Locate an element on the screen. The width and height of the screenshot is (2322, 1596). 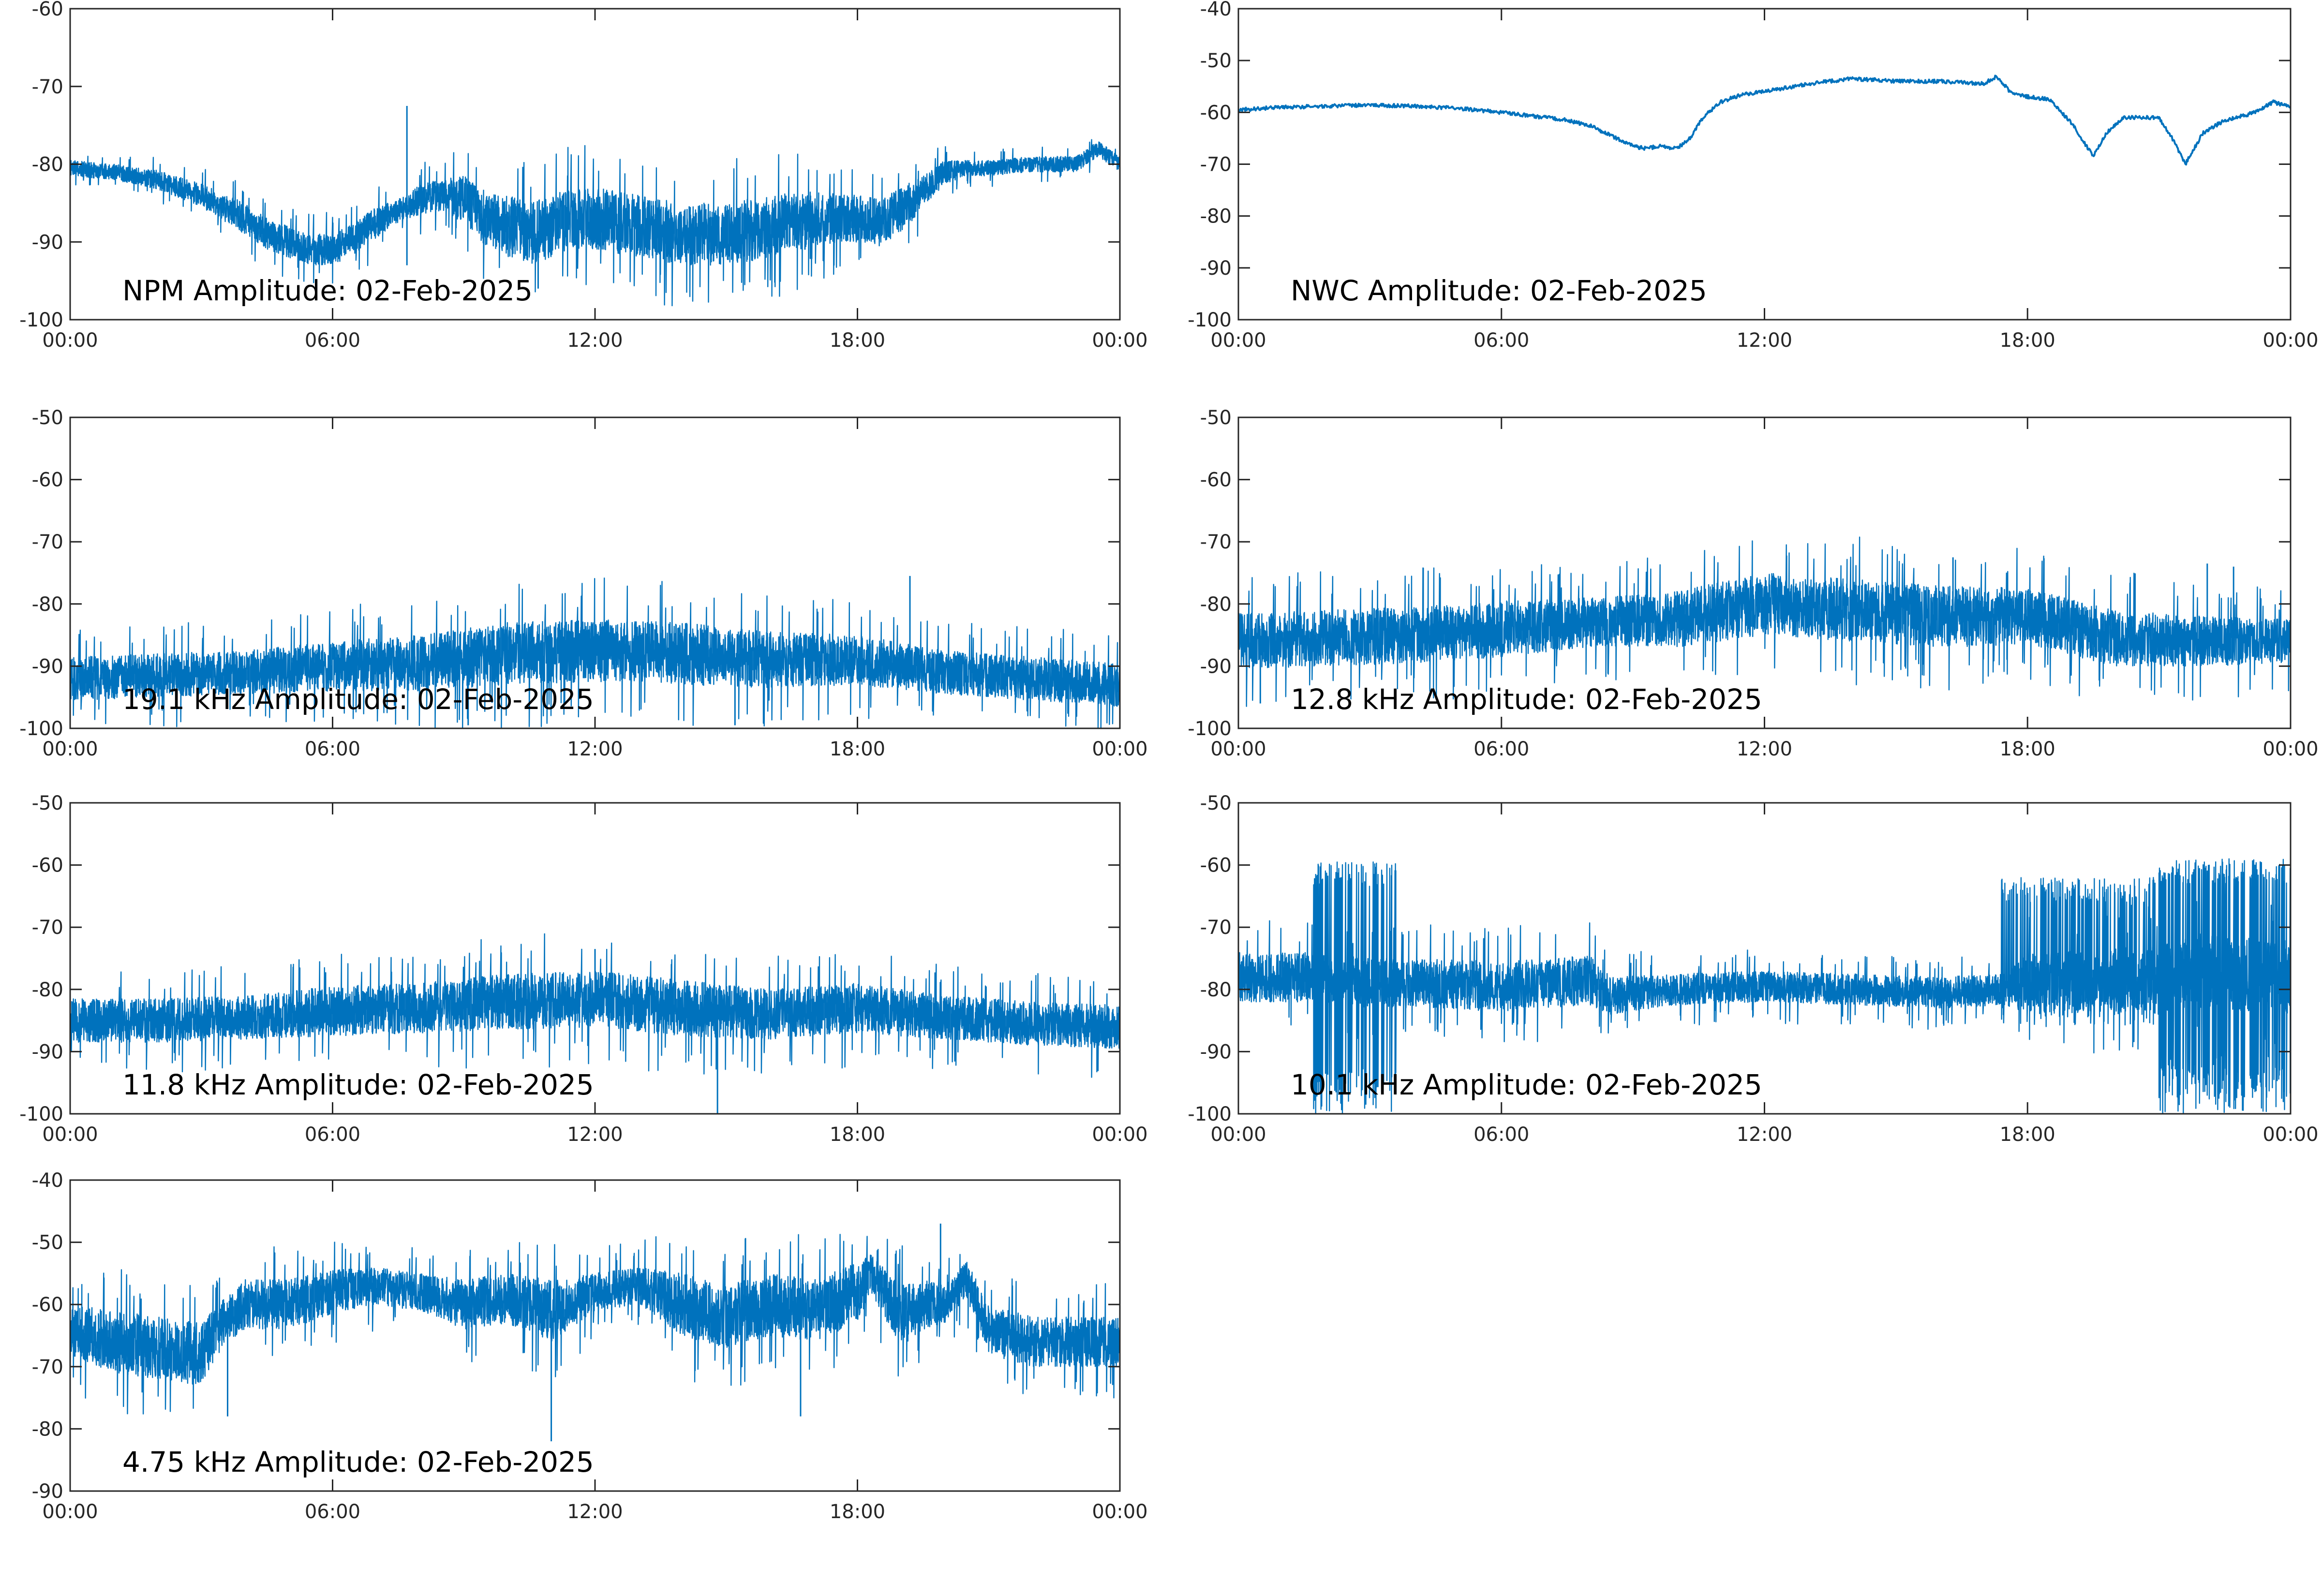
panel-annotation: NWC Amplitude: 02-Feb-2025 is located at coordinates (1499, 290).